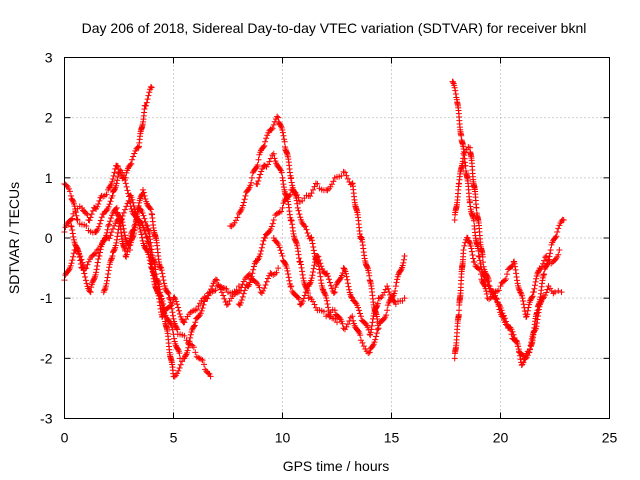 The height and width of the screenshot is (480, 640). I want to click on y-tick-label: 0, so click(49, 238).